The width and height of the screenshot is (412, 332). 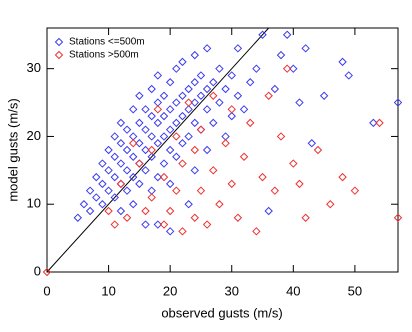 I want to click on x-tick-label: 10, so click(x=108, y=290).